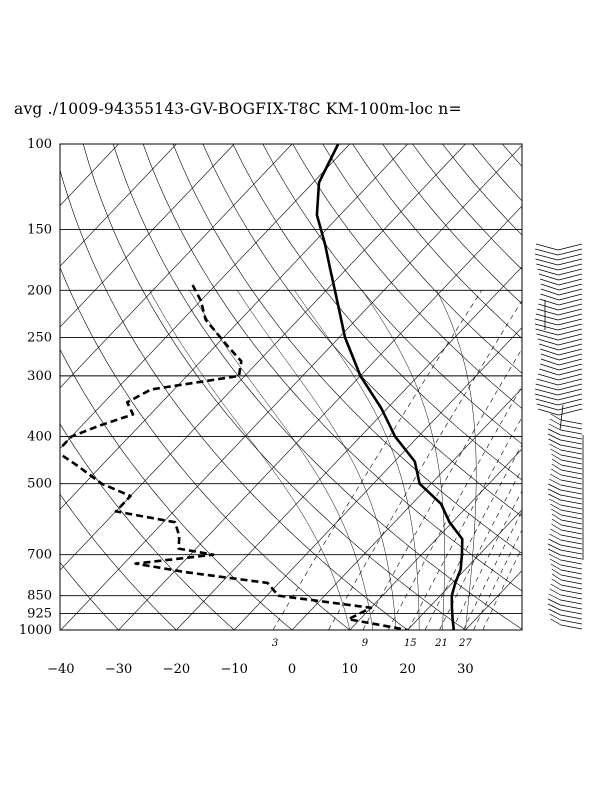  What do you see at coordinates (372, 643) in the screenshot?
I see `mixing-ratio-labels: 3 9 15 21 27` at bounding box center [372, 643].